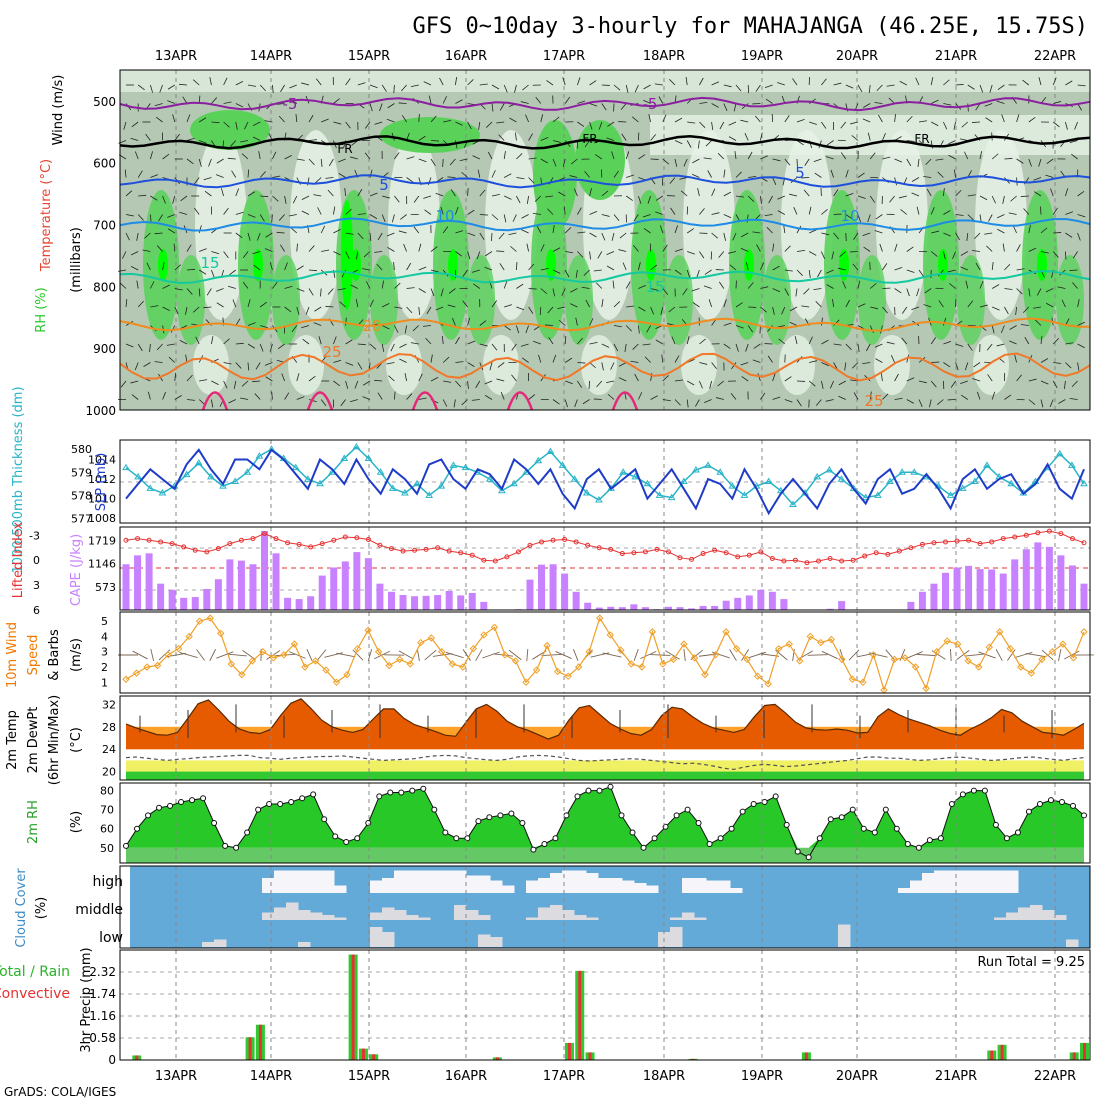 This screenshot has width=1100, height=1100. Describe the element at coordinates (111, 938) in the screenshot. I see `cloud-row-label: low` at that location.